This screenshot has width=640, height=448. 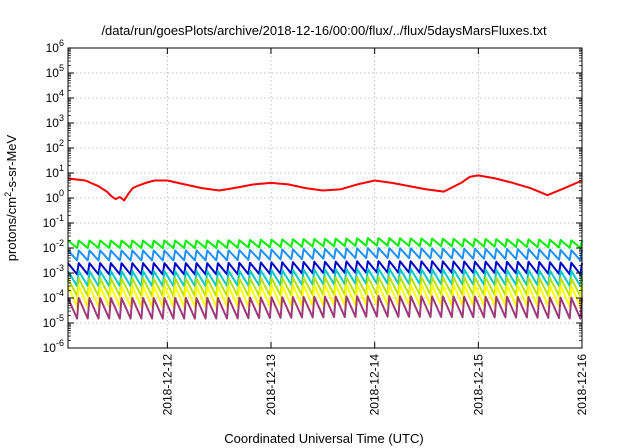 What do you see at coordinates (55, 96) in the screenshot?
I see `y-tick-label: 10⁴` at bounding box center [55, 96].